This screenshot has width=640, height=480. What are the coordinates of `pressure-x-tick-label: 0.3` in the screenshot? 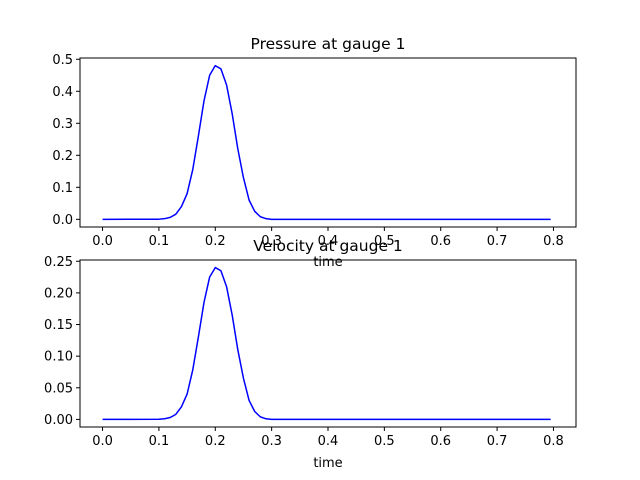 It's located at (271, 241).